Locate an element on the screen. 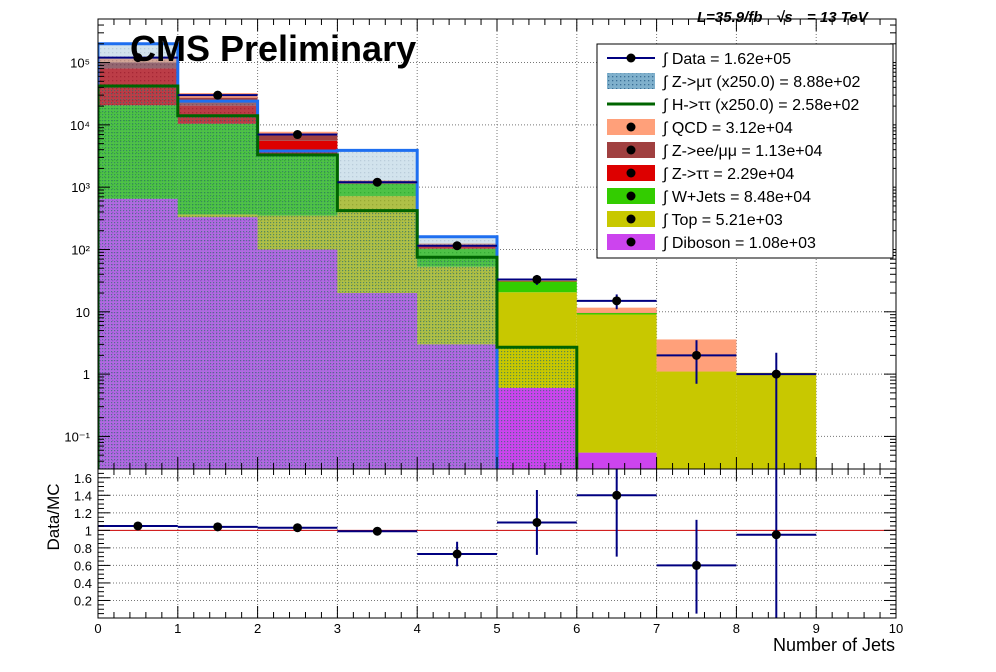 The image size is (996, 672). ratio-ytick-label: 1.6 is located at coordinates (83, 478).